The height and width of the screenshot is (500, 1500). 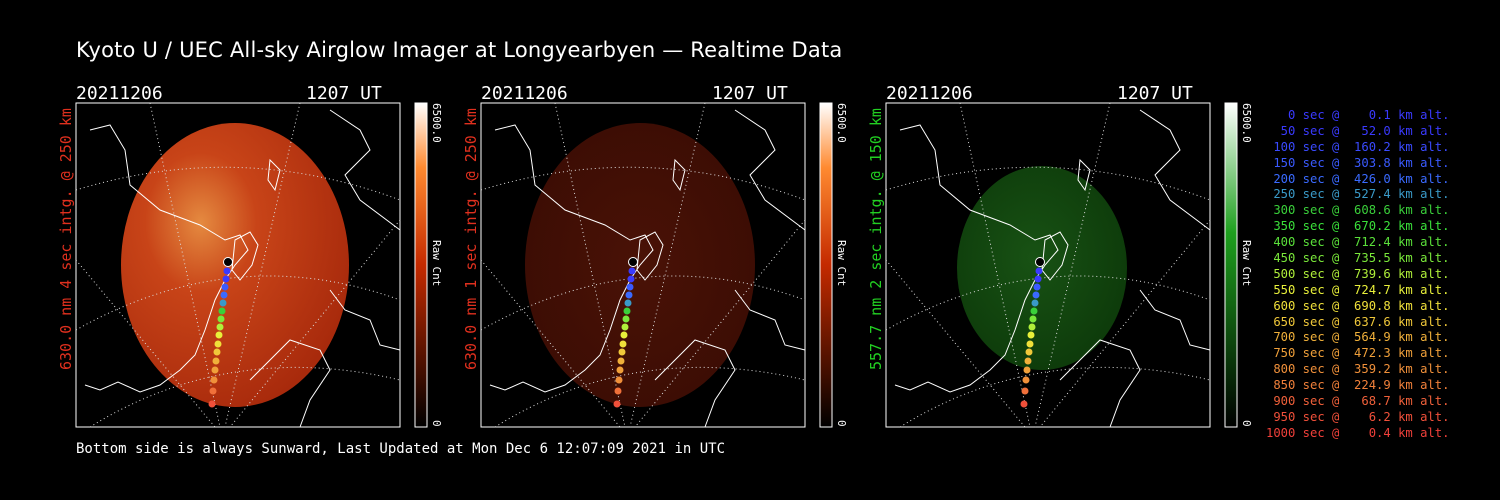 What do you see at coordinates (1246, 423) in the screenshot?
I see `panel-3-cbar-min: 0` at bounding box center [1246, 423].